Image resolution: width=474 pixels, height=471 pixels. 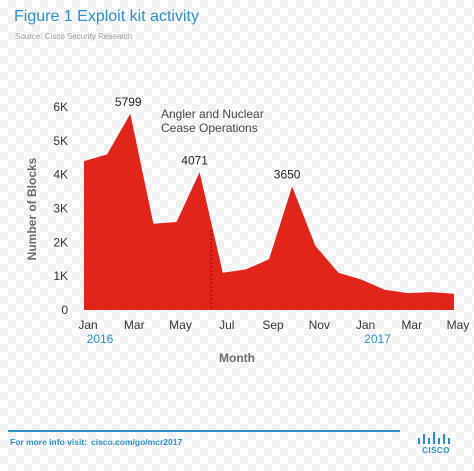 I want to click on figure-source: Source: Cisco Security Research, so click(x=74, y=36).